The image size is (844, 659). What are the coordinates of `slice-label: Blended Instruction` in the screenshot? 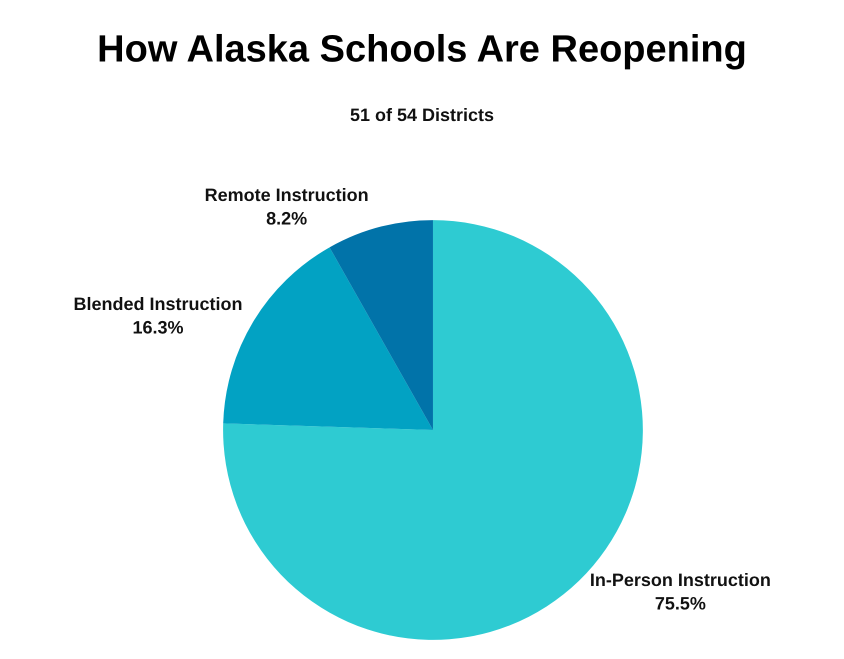 It's located at (157, 304).